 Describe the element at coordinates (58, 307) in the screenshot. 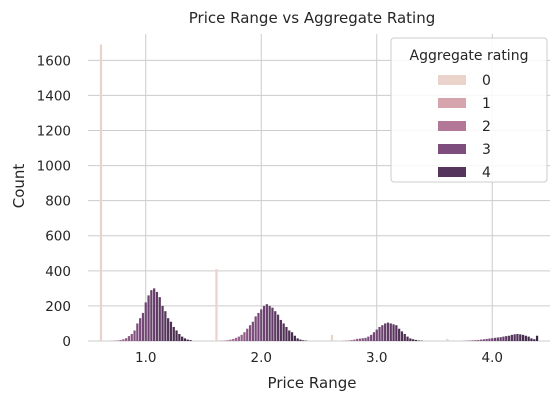

I see `y-tick-label: 200` at that location.